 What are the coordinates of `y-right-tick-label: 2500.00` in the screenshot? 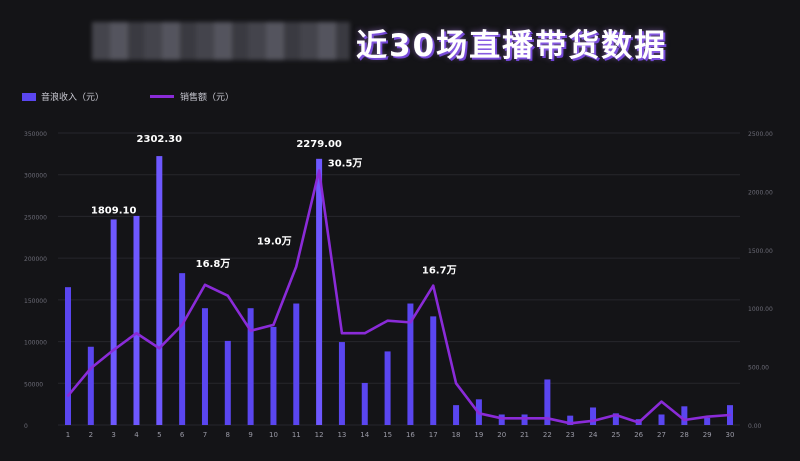 It's located at (760, 134).